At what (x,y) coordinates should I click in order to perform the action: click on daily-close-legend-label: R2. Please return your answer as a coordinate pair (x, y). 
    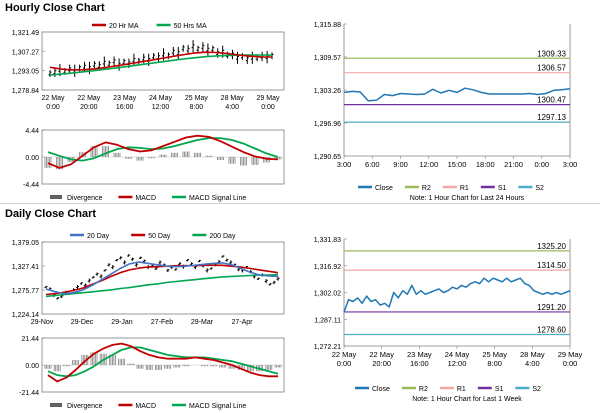
    Looking at the image, I should click on (423, 389).